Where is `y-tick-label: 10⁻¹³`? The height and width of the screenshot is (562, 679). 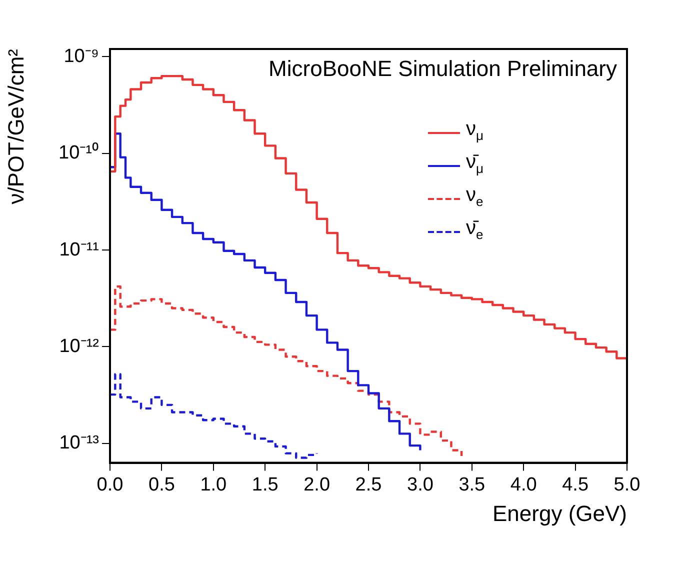
y-tick-label: 10⁻¹³ is located at coordinates (79, 443).